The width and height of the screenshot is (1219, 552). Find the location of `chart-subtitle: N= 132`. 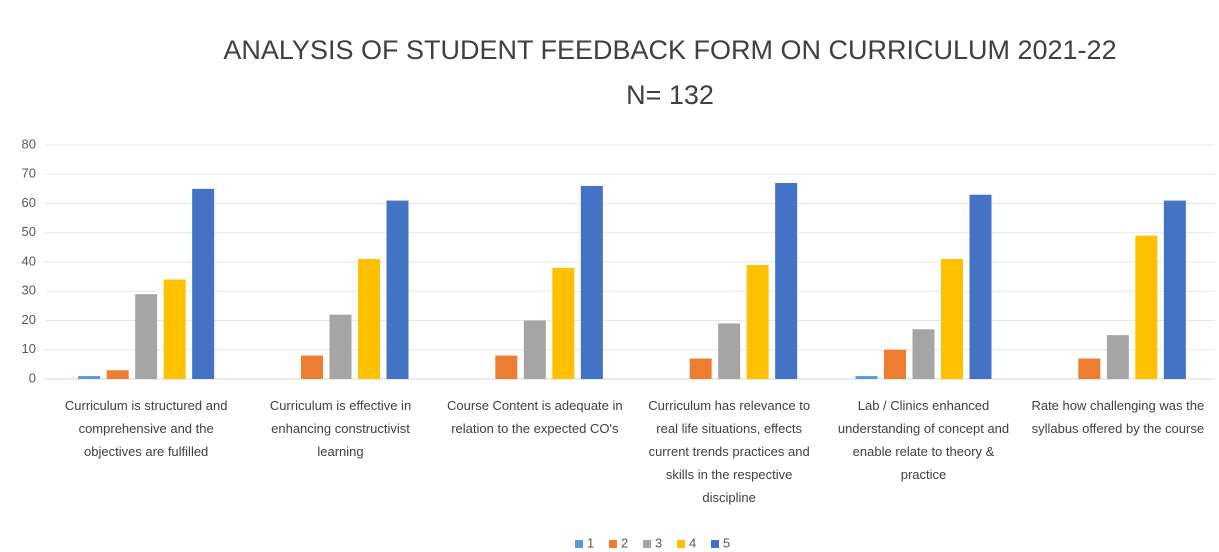

chart-subtitle: N= 132 is located at coordinates (670, 95).